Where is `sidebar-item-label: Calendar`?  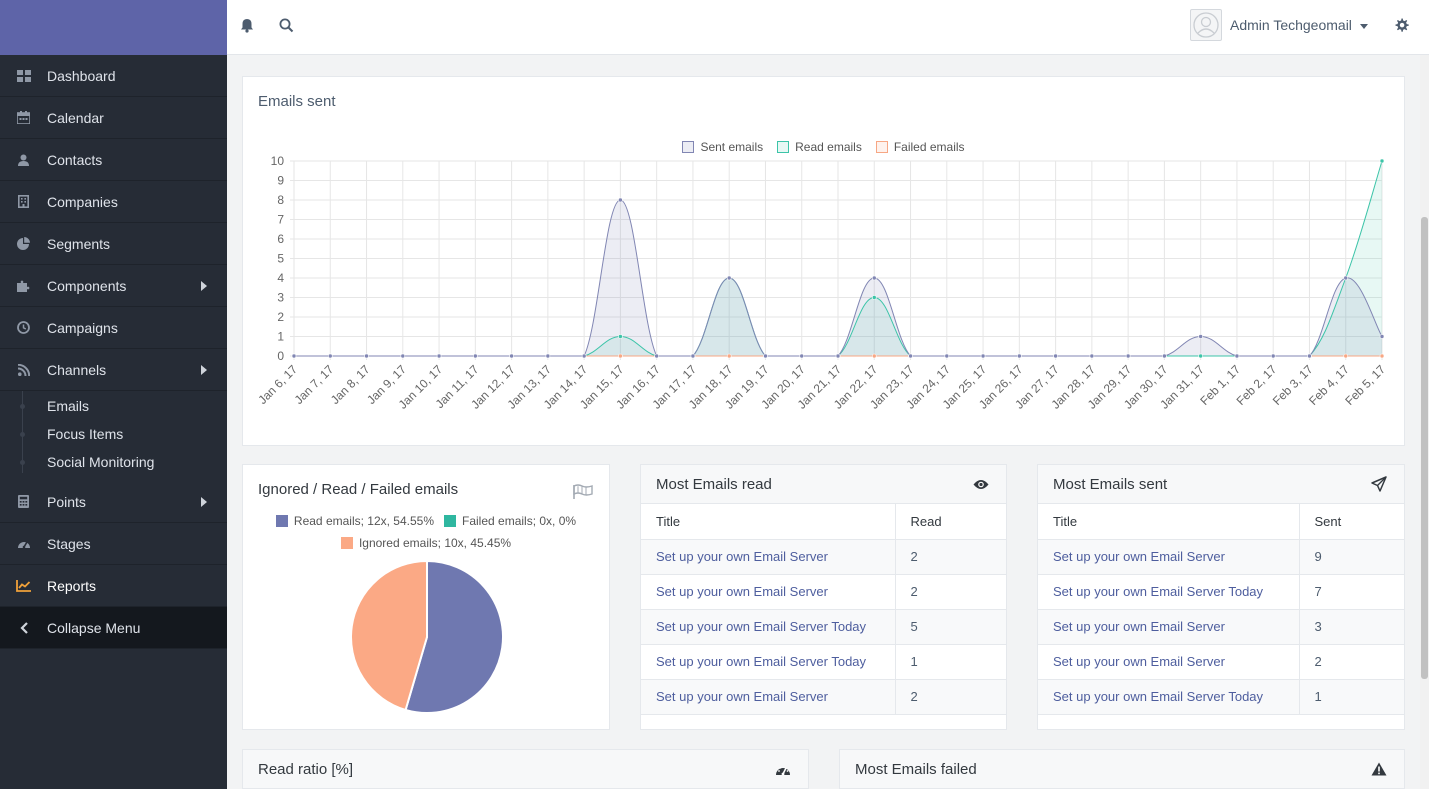
sidebar-item-label: Calendar is located at coordinates (75, 117).